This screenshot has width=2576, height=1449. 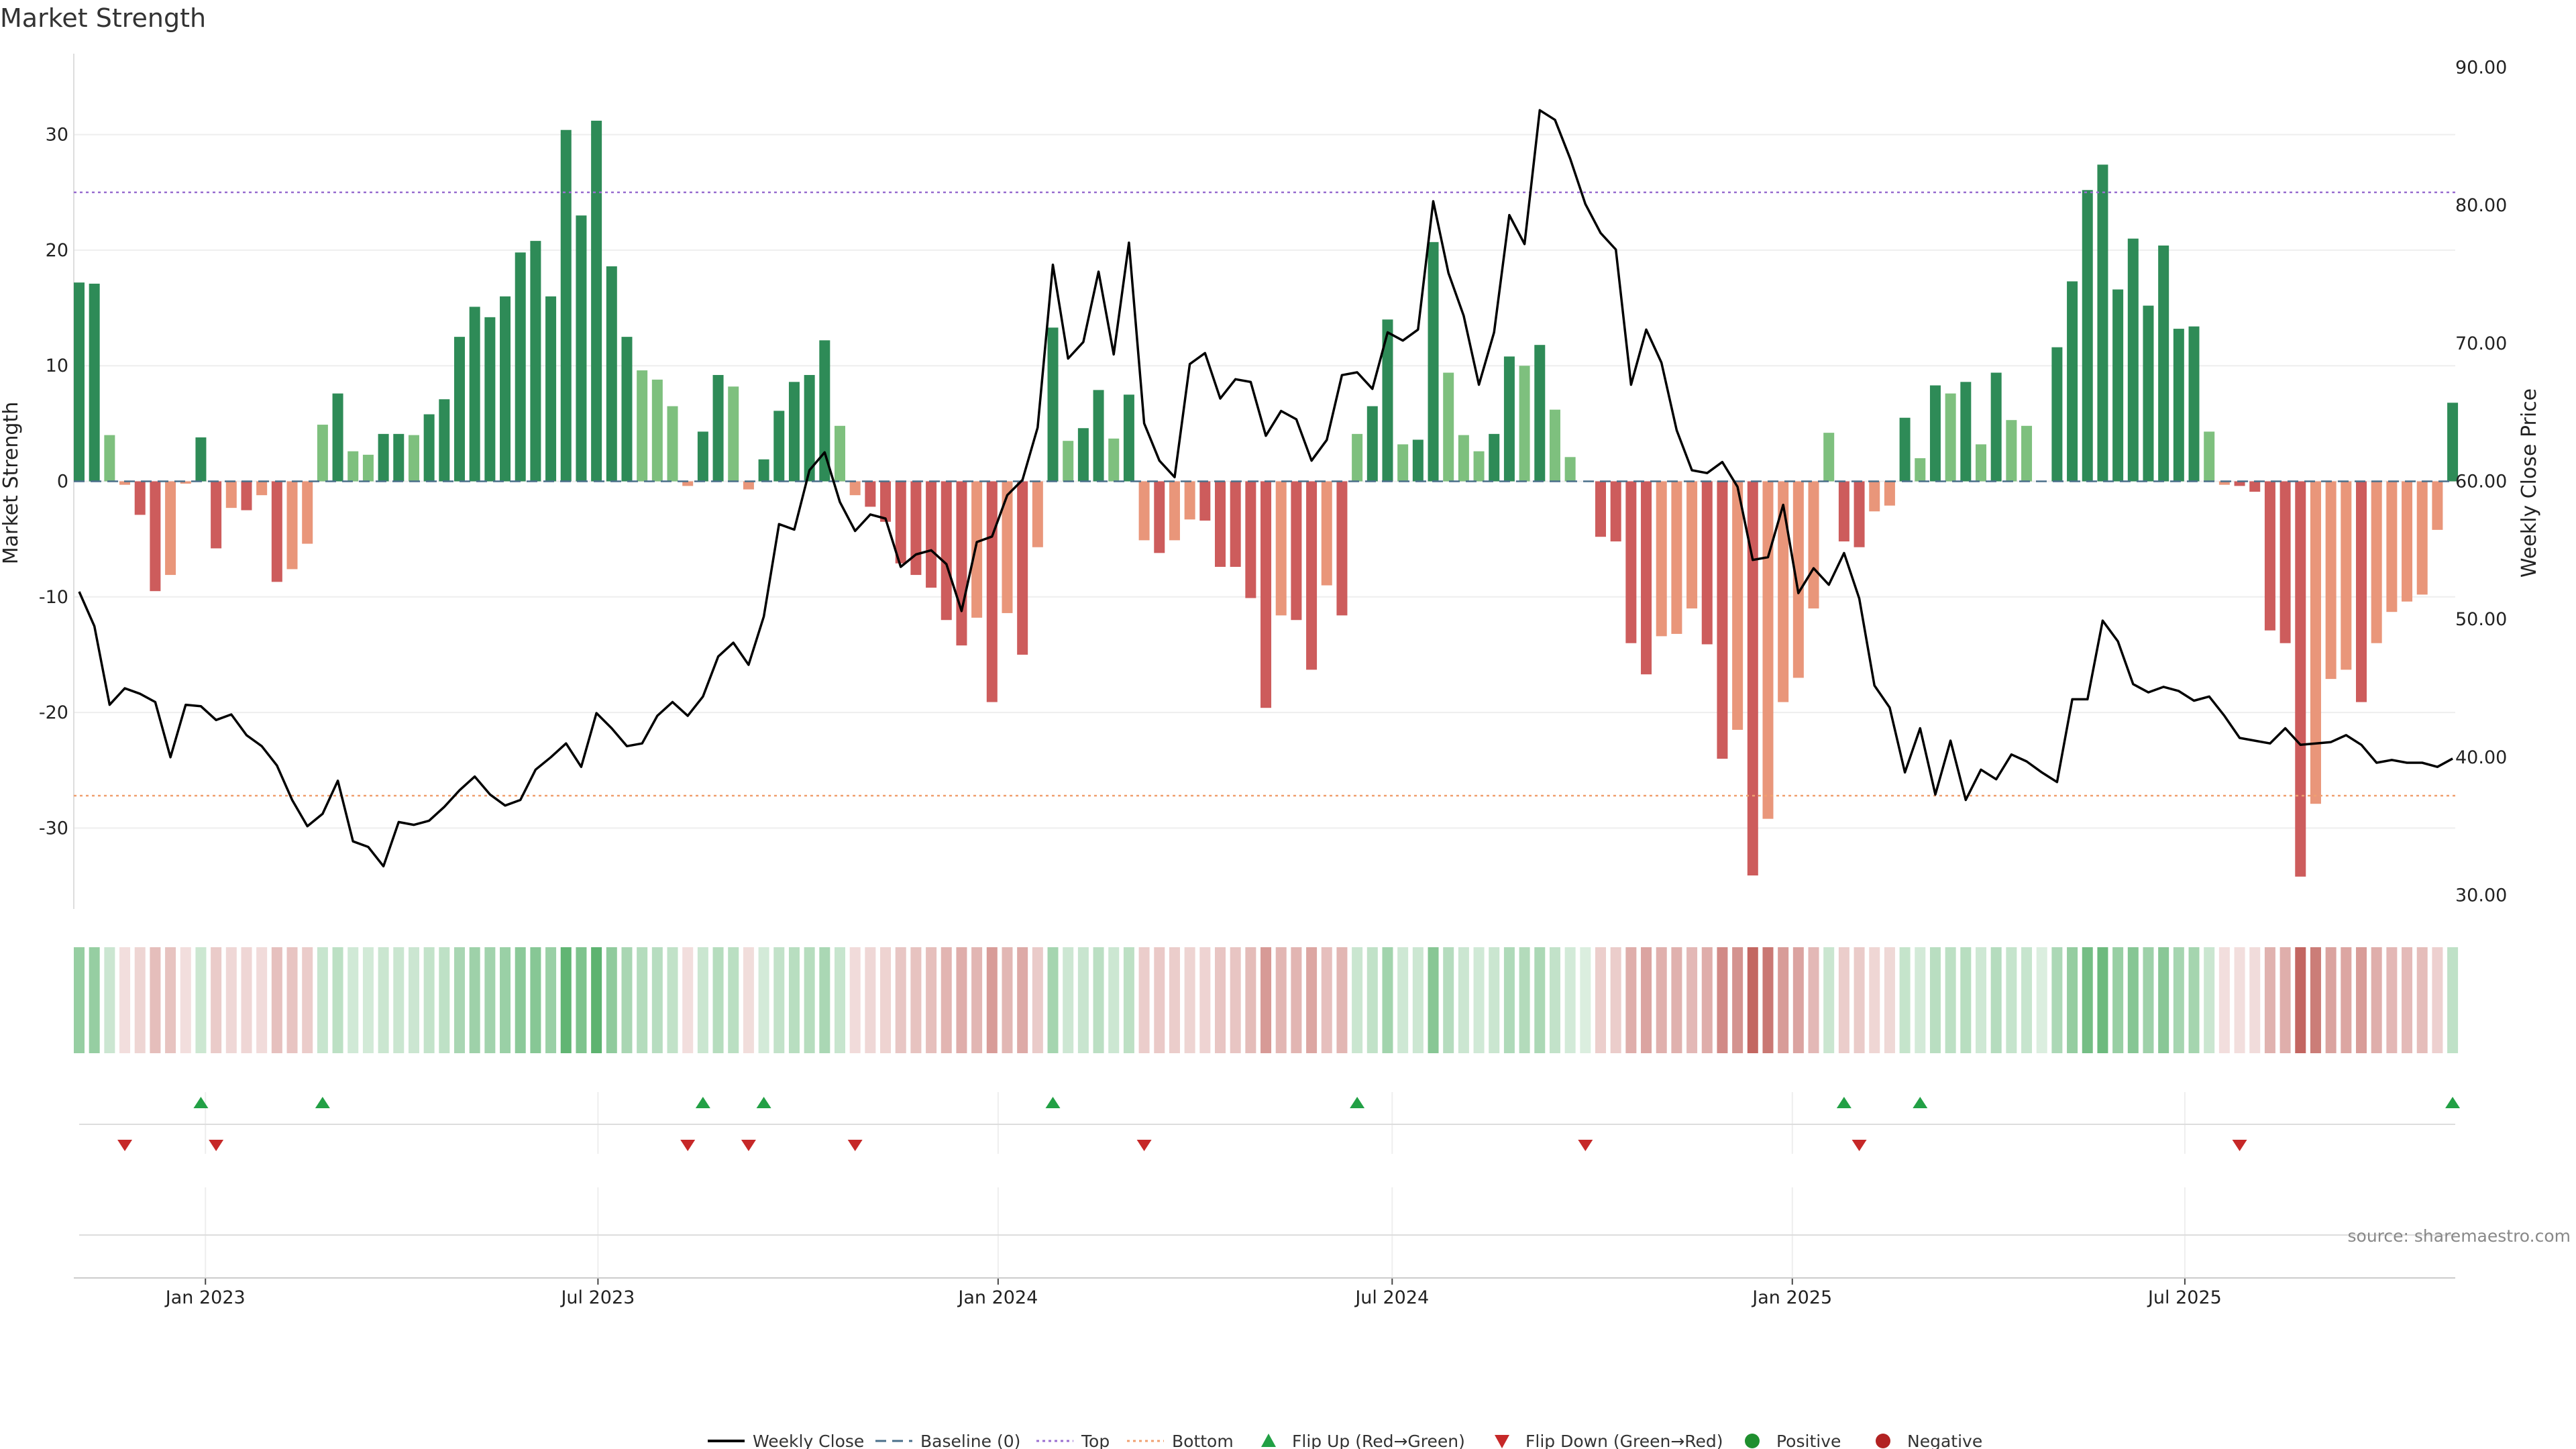 I want to click on source-note: source: sharemaestro.com, so click(x=2459, y=1236).